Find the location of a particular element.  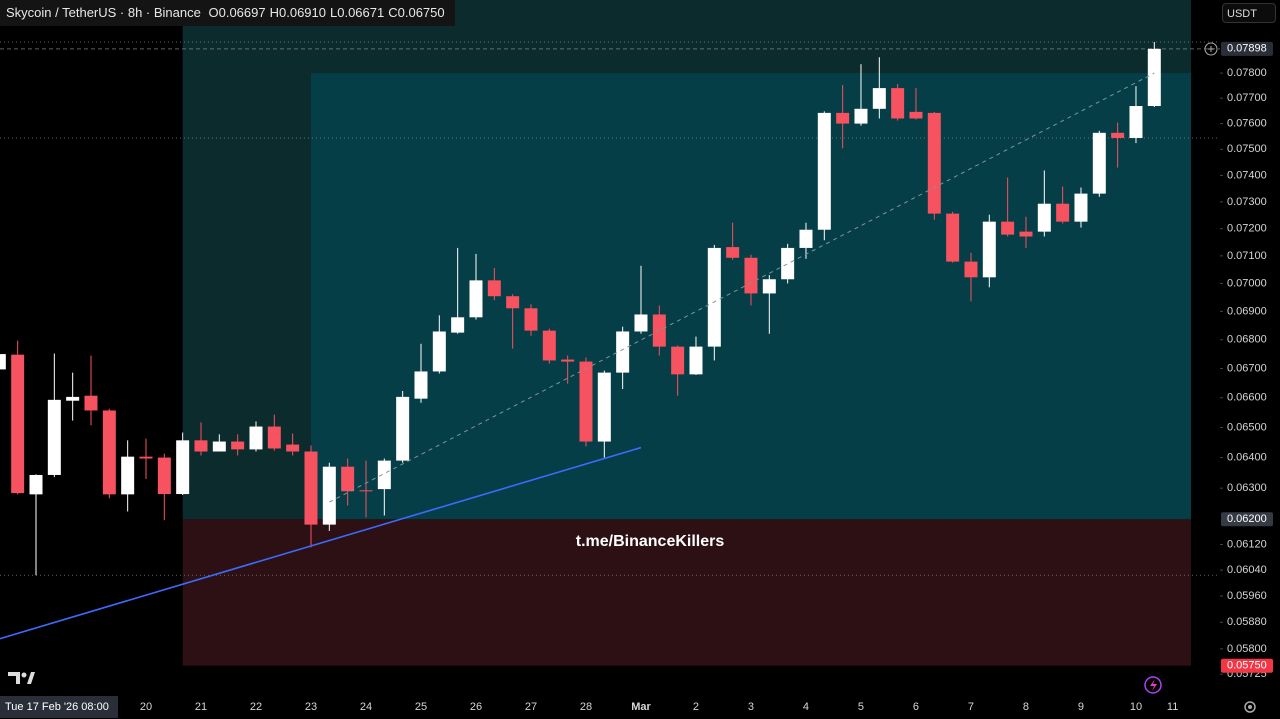

x-tick-label: 27 is located at coordinates (531, 707).